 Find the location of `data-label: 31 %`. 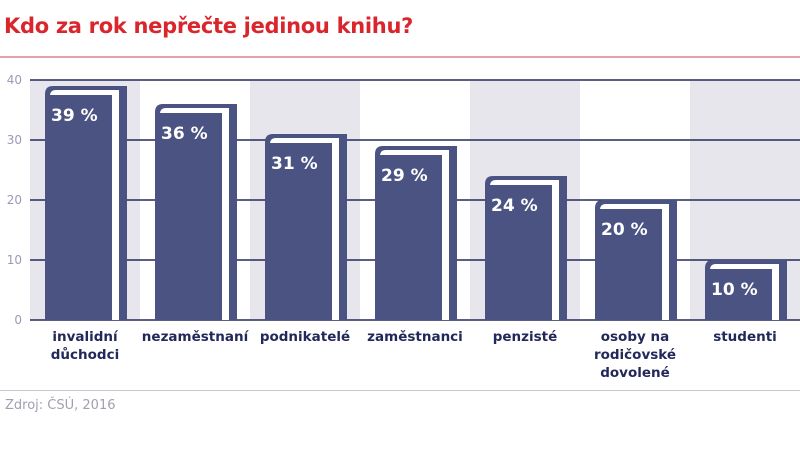

data-label: 31 % is located at coordinates (294, 164).